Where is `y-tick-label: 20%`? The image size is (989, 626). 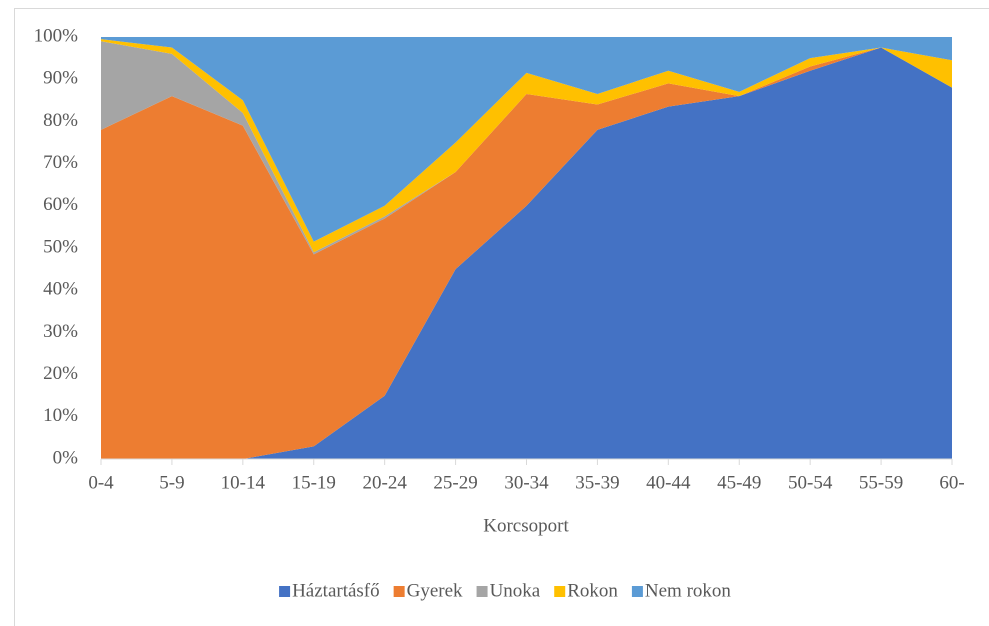
y-tick-label: 20% is located at coordinates (60, 373).